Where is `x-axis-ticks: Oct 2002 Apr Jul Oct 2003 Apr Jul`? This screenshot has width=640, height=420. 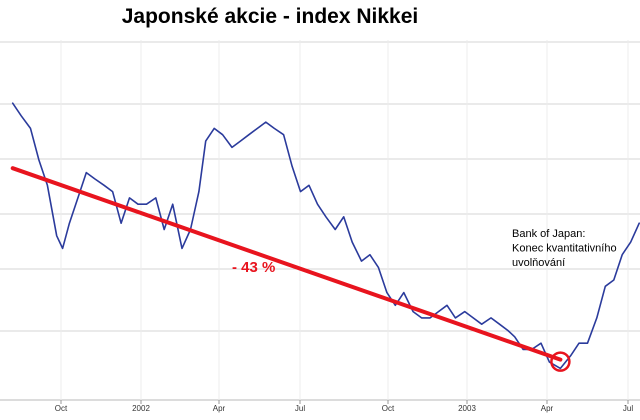 x-axis-ticks: Oct 2002 Apr Jul Oct 2003 Apr Jul is located at coordinates (344, 406).